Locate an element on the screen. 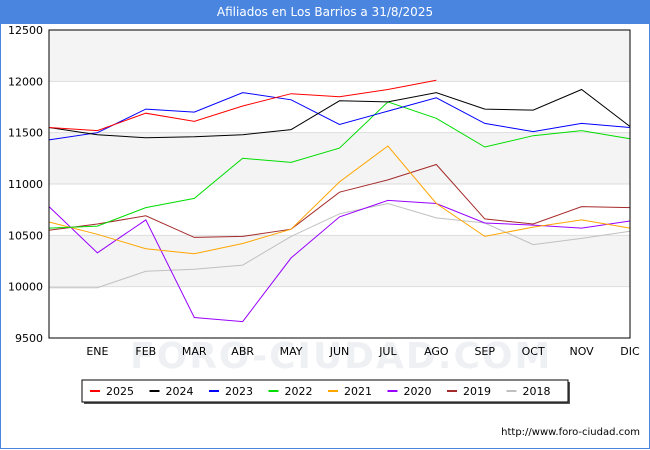 Image resolution: width=650 pixels, height=450 pixels. legend-label-2025: 2025 is located at coordinates (120, 391).